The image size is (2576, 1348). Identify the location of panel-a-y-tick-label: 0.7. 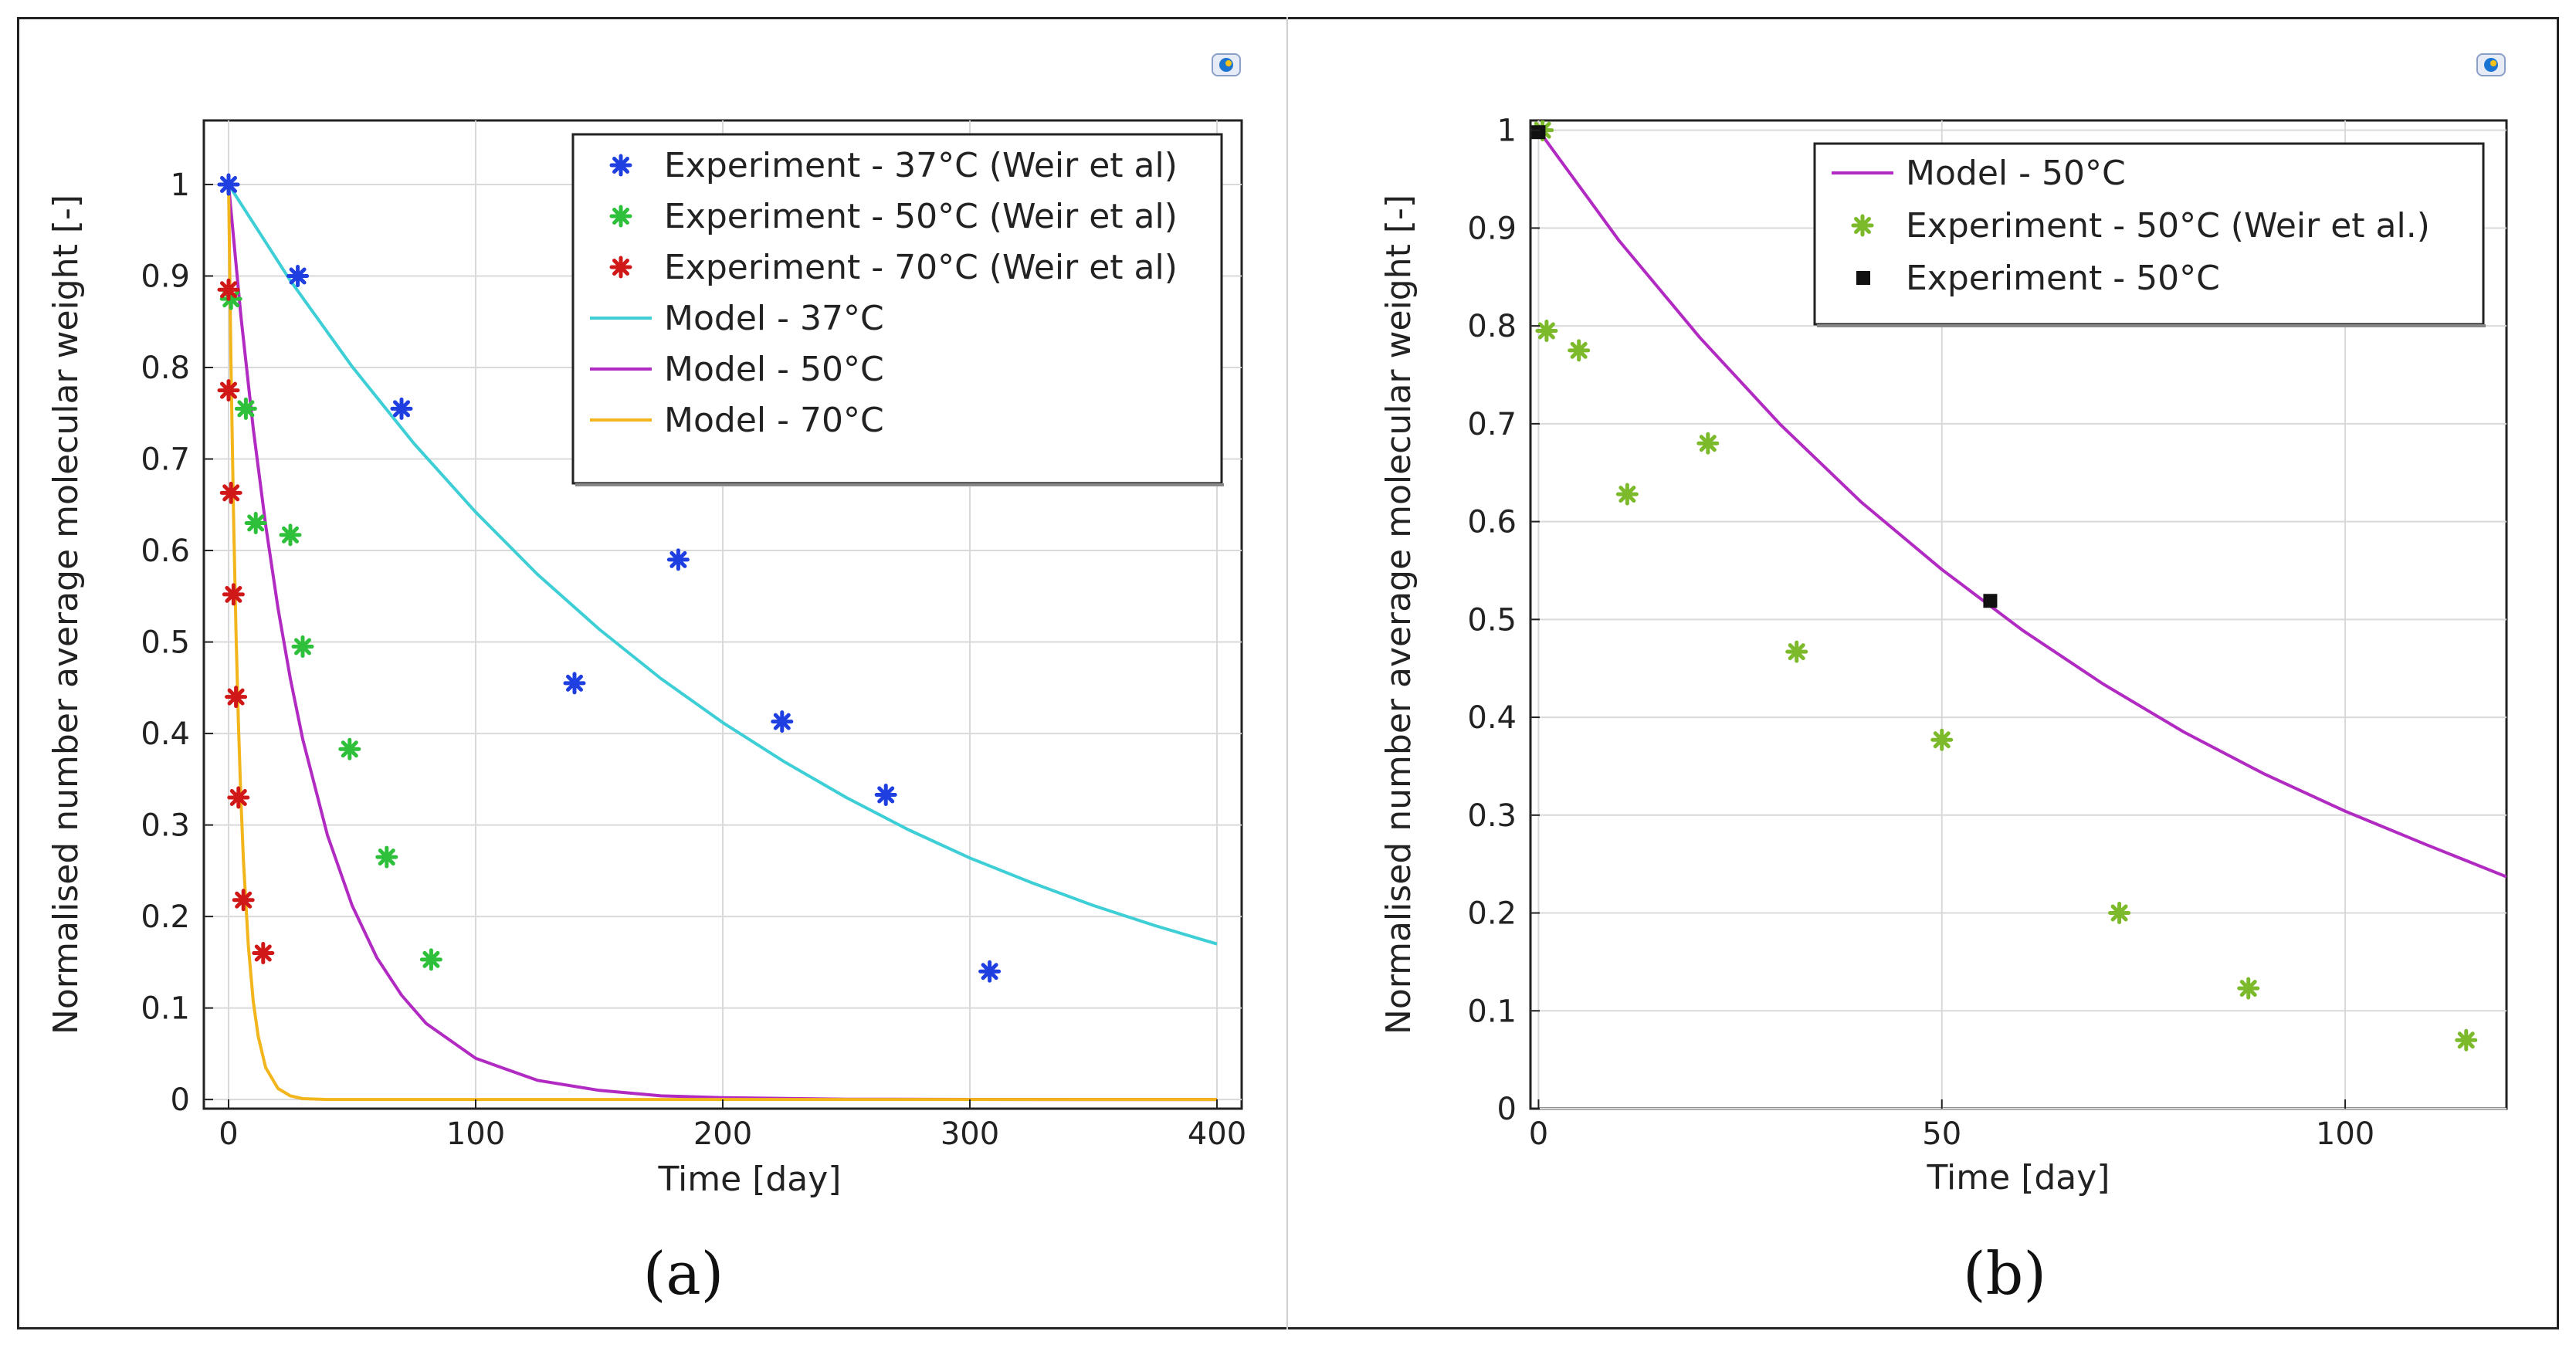
(165, 460).